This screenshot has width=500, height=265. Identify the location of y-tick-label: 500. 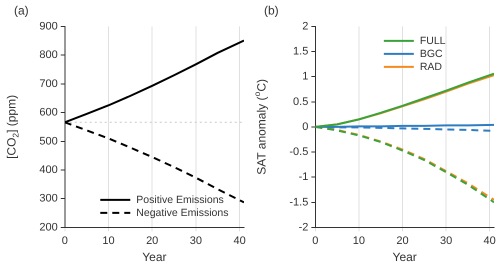
(48, 141).